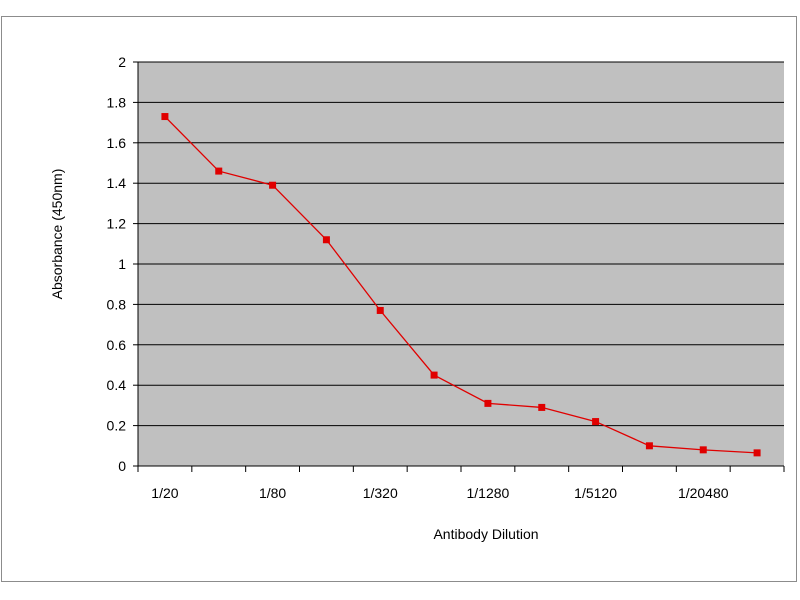 Image resolution: width=800 pixels, height=600 pixels. Describe the element at coordinates (117, 224) in the screenshot. I see `y-tick-label: 1.2` at that location.